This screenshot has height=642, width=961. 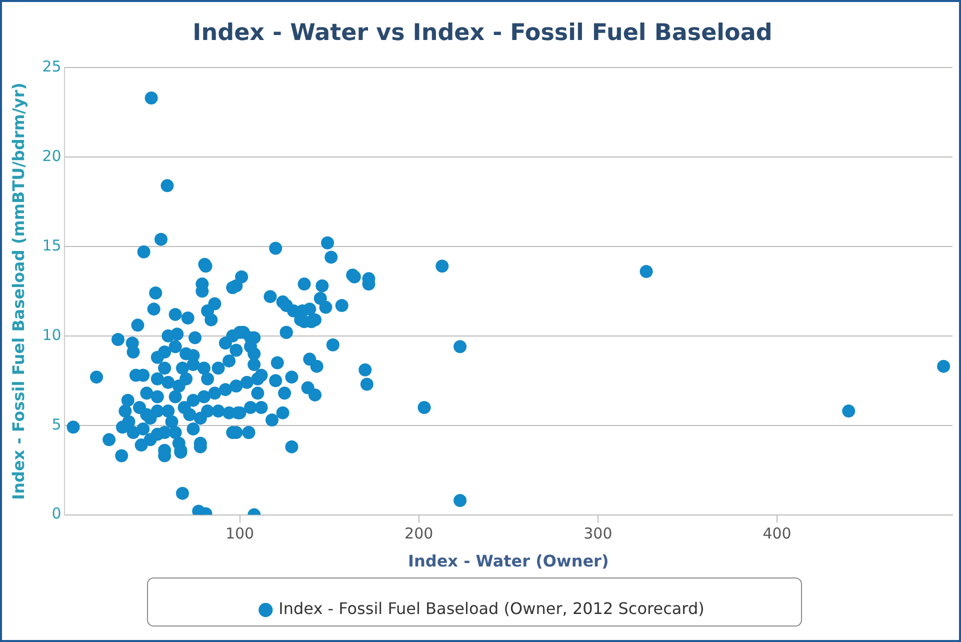 I want to click on y-tick-label: 10, so click(x=52, y=335).